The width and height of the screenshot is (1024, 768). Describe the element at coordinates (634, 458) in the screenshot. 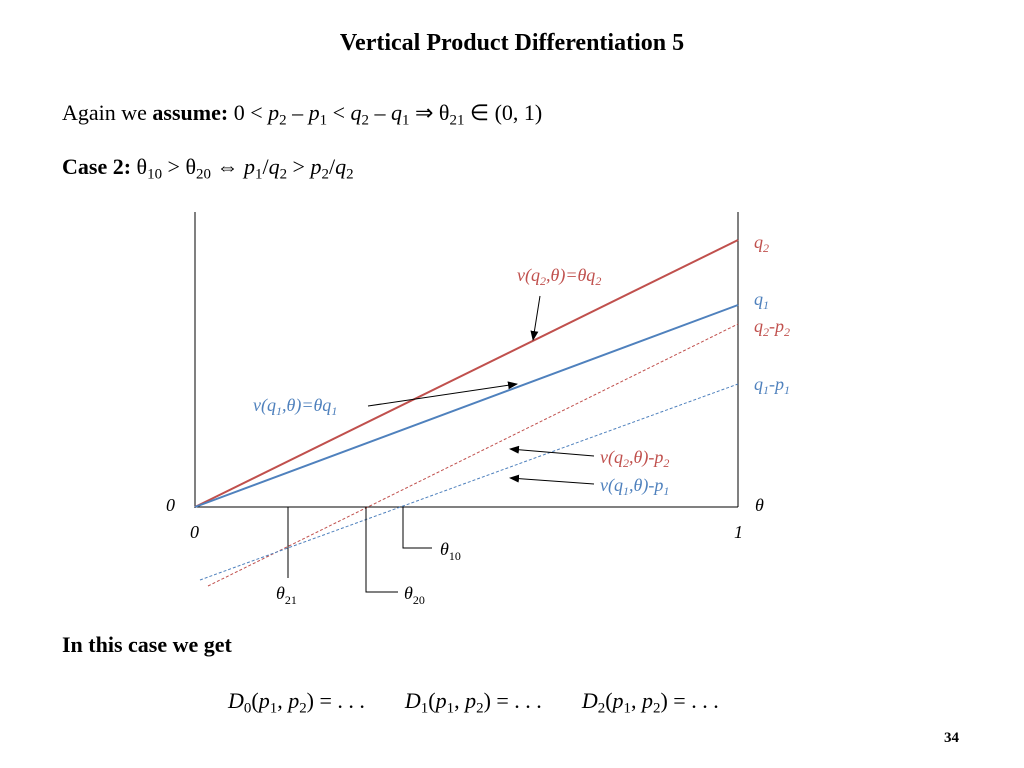

I see `label-v-q2-minus-p2: v(q2,θ)-p2` at that location.